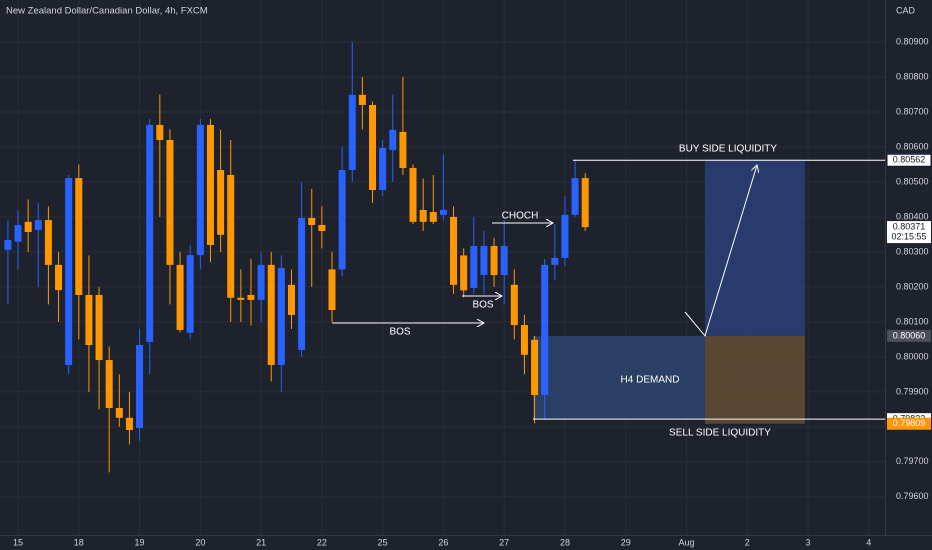 Image resolution: width=932 pixels, height=550 pixels. I want to click on y-tick-label: 0.80200, so click(912, 286).